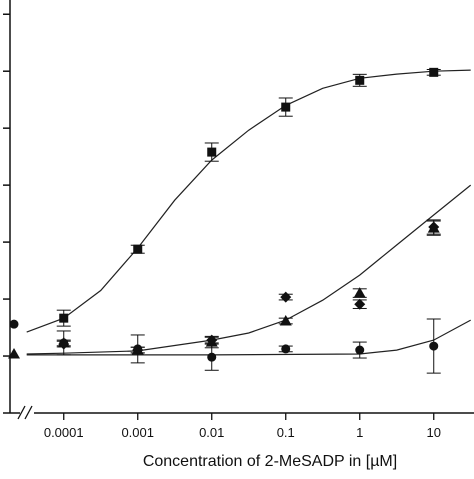 The height and width of the screenshot is (479, 474). Describe the element at coordinates (64, 432) in the screenshot. I see `x-tick-label: 0.0001` at that location.